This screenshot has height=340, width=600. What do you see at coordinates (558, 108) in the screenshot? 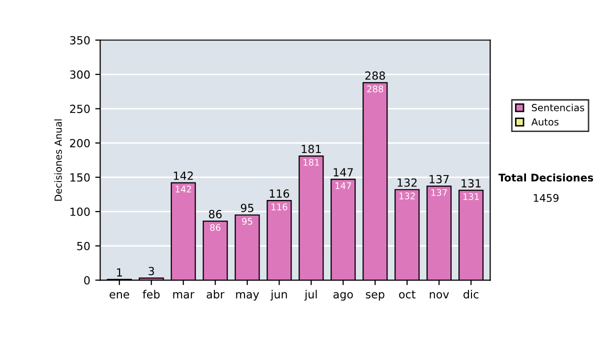
I see `legend-label: Sentencias` at bounding box center [558, 108].